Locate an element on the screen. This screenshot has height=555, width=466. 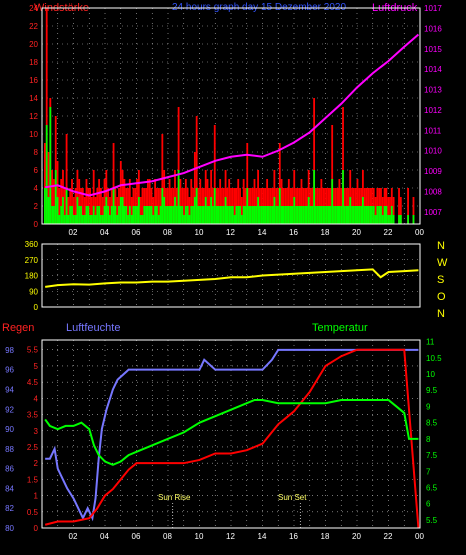
wind-y-tick: 16 is located at coordinates (33, 80).